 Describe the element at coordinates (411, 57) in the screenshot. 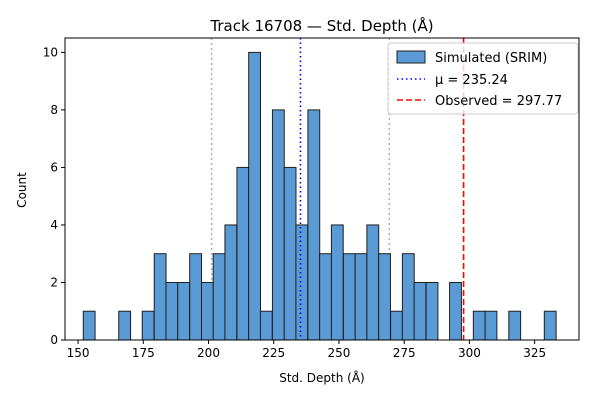

I see `legend-swatch-simulated` at that location.